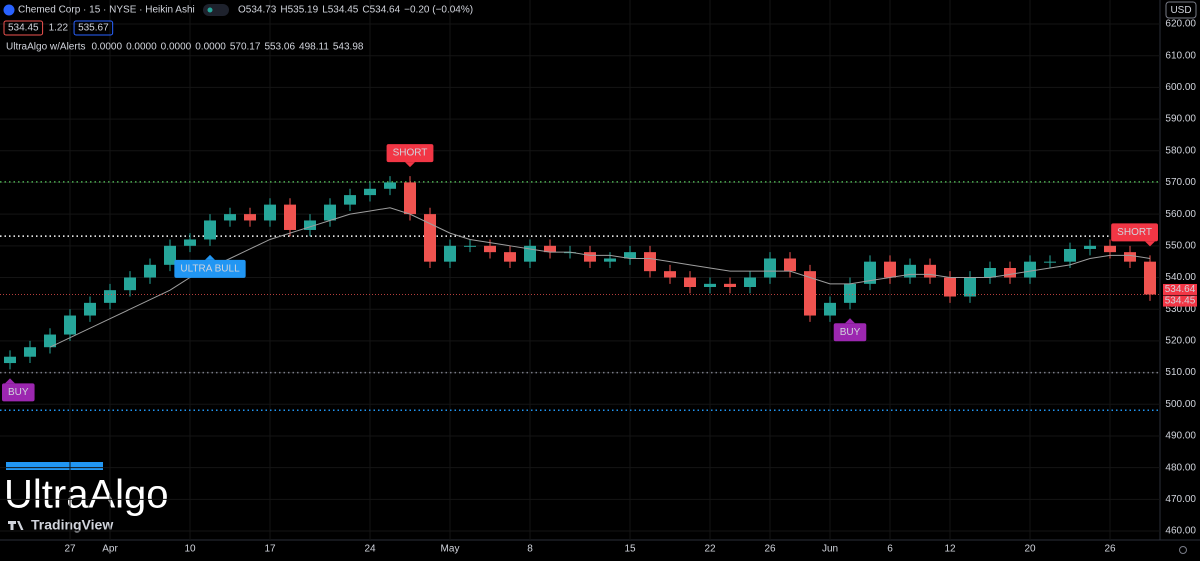 The image size is (1200, 561). What do you see at coordinates (106, 10) in the screenshot?
I see `symbol-title: Chemed Corp · 15 · NYSE · Heikin Ashi` at bounding box center [106, 10].